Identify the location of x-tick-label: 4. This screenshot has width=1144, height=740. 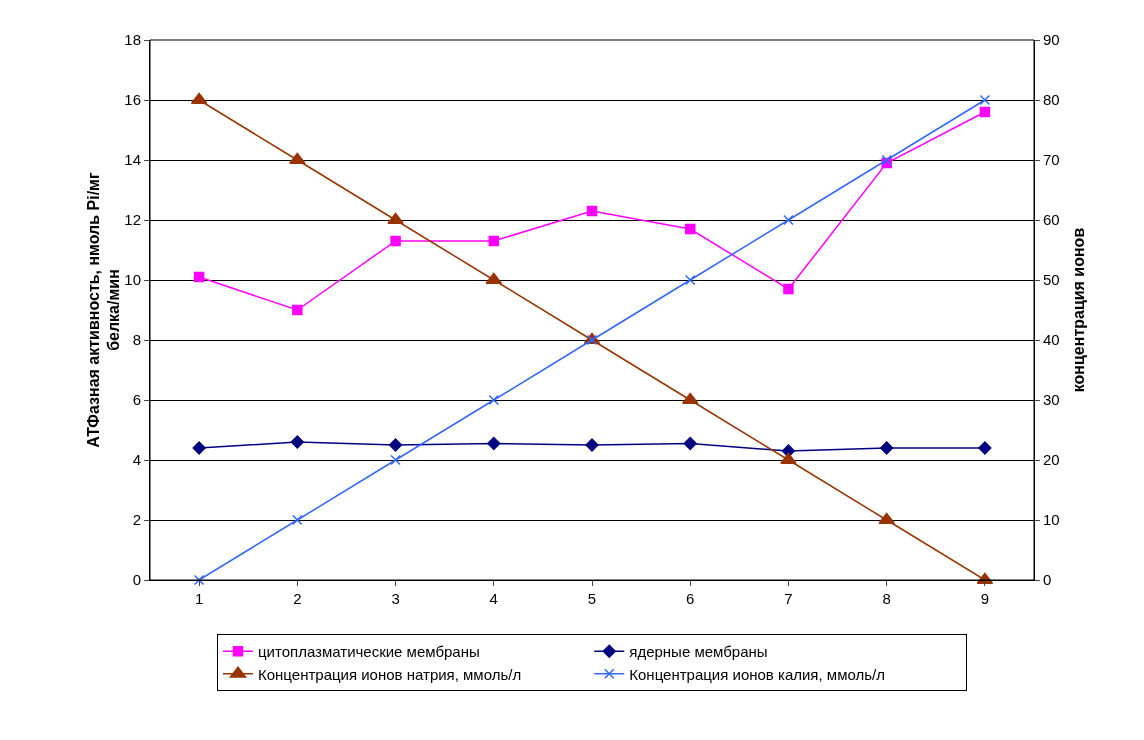
(493, 598).